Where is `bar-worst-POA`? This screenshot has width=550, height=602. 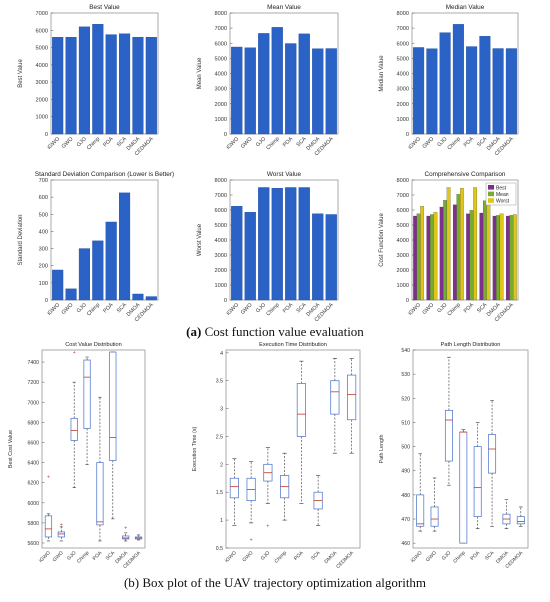
bar-worst-POA is located at coordinates (475, 244).